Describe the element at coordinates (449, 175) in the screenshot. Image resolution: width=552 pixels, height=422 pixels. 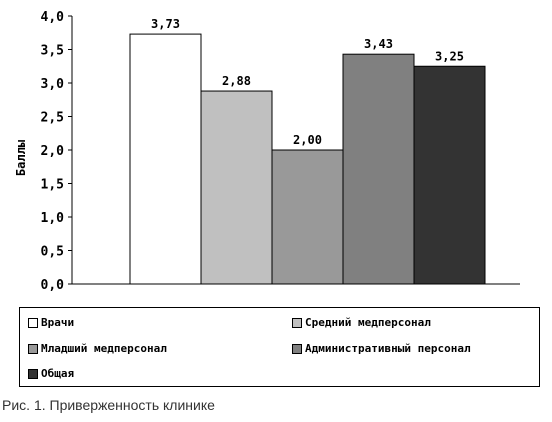
I see `bar-total` at that location.